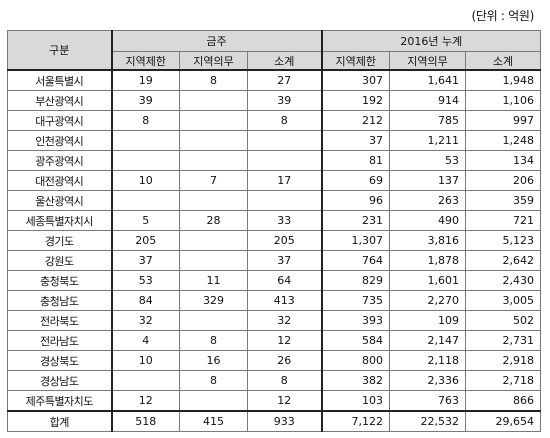 The height and width of the screenshot is (438, 550). What do you see at coordinates (60, 120) in the screenshot?
I see `region-name: 대구광역시` at bounding box center [60, 120].